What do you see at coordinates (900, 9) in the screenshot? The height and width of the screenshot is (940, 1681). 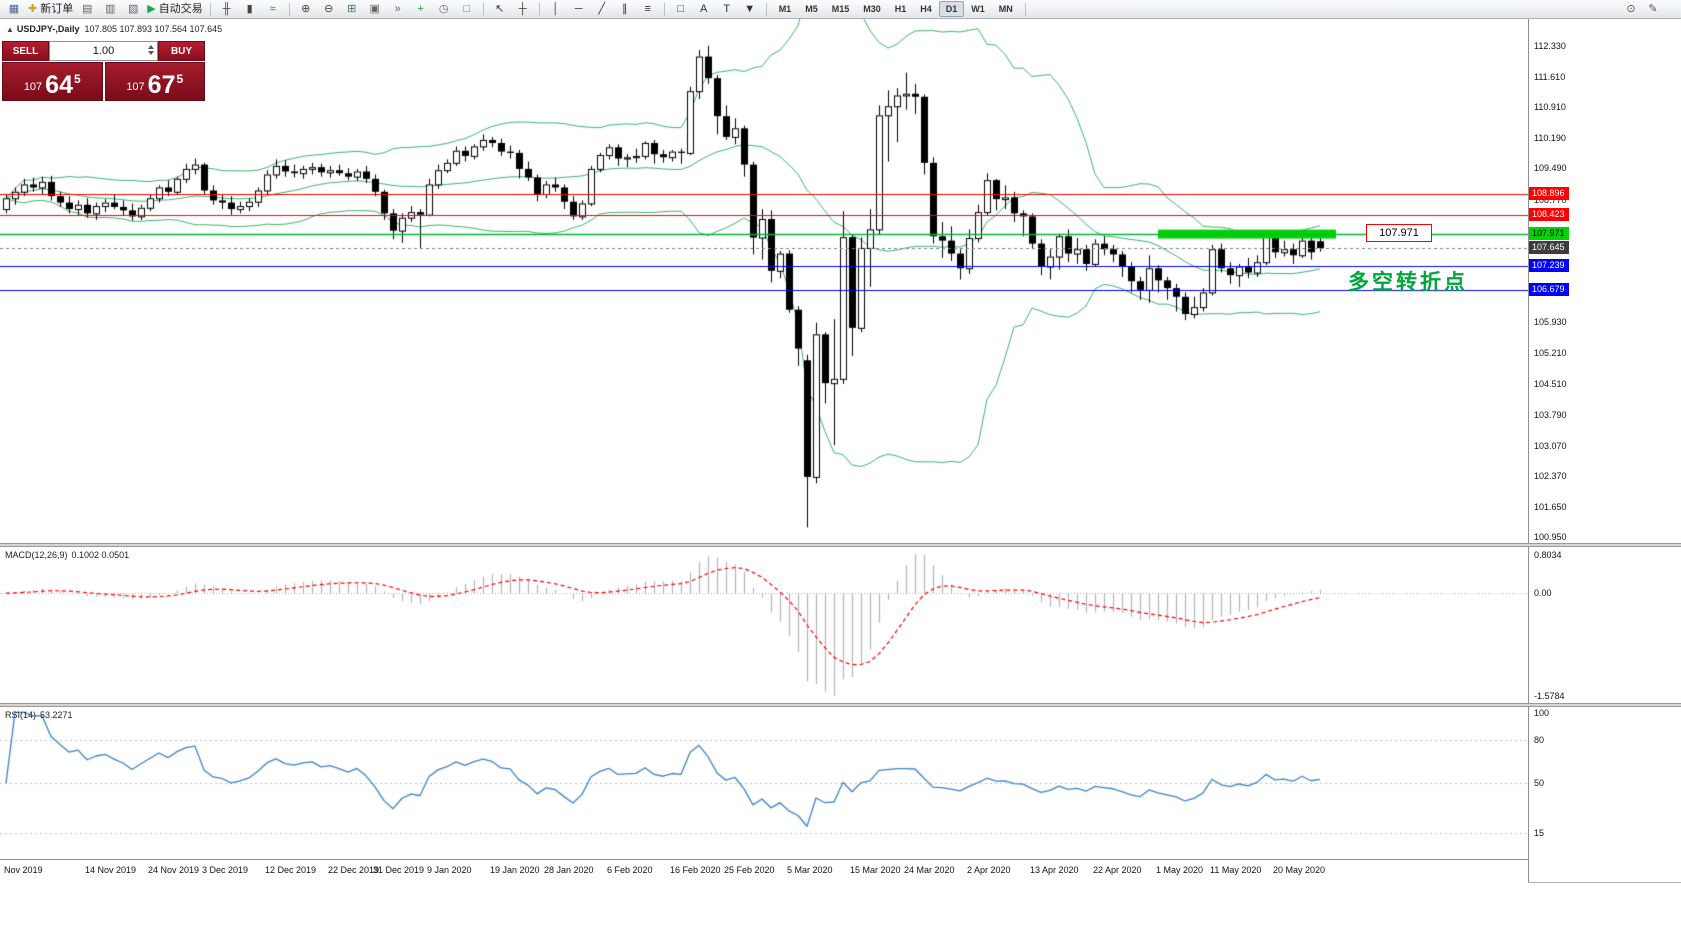 I see `timeframe-H1: H1` at bounding box center [900, 9].